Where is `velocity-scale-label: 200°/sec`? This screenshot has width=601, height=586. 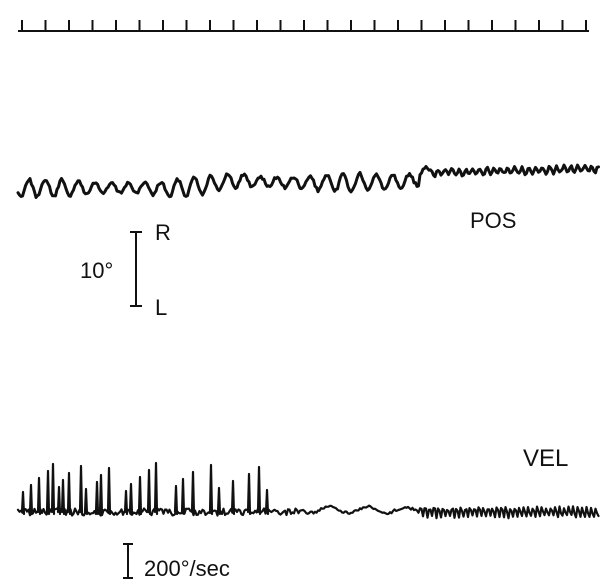 velocity-scale-label: 200°/sec is located at coordinates (187, 568).